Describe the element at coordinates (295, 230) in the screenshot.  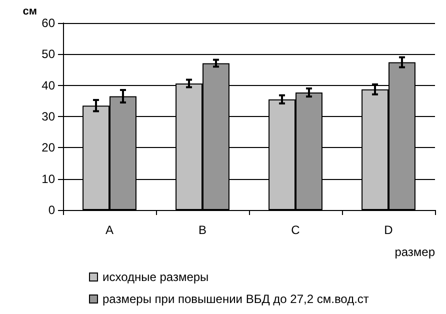
I see `x-tick-label: C` at that location.